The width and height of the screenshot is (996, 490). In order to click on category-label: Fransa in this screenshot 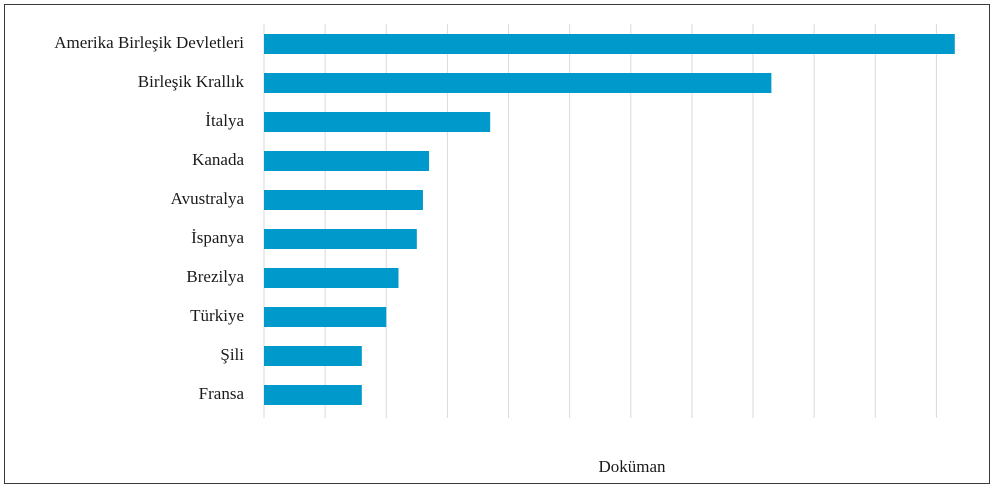, I will do `click(222, 393)`.